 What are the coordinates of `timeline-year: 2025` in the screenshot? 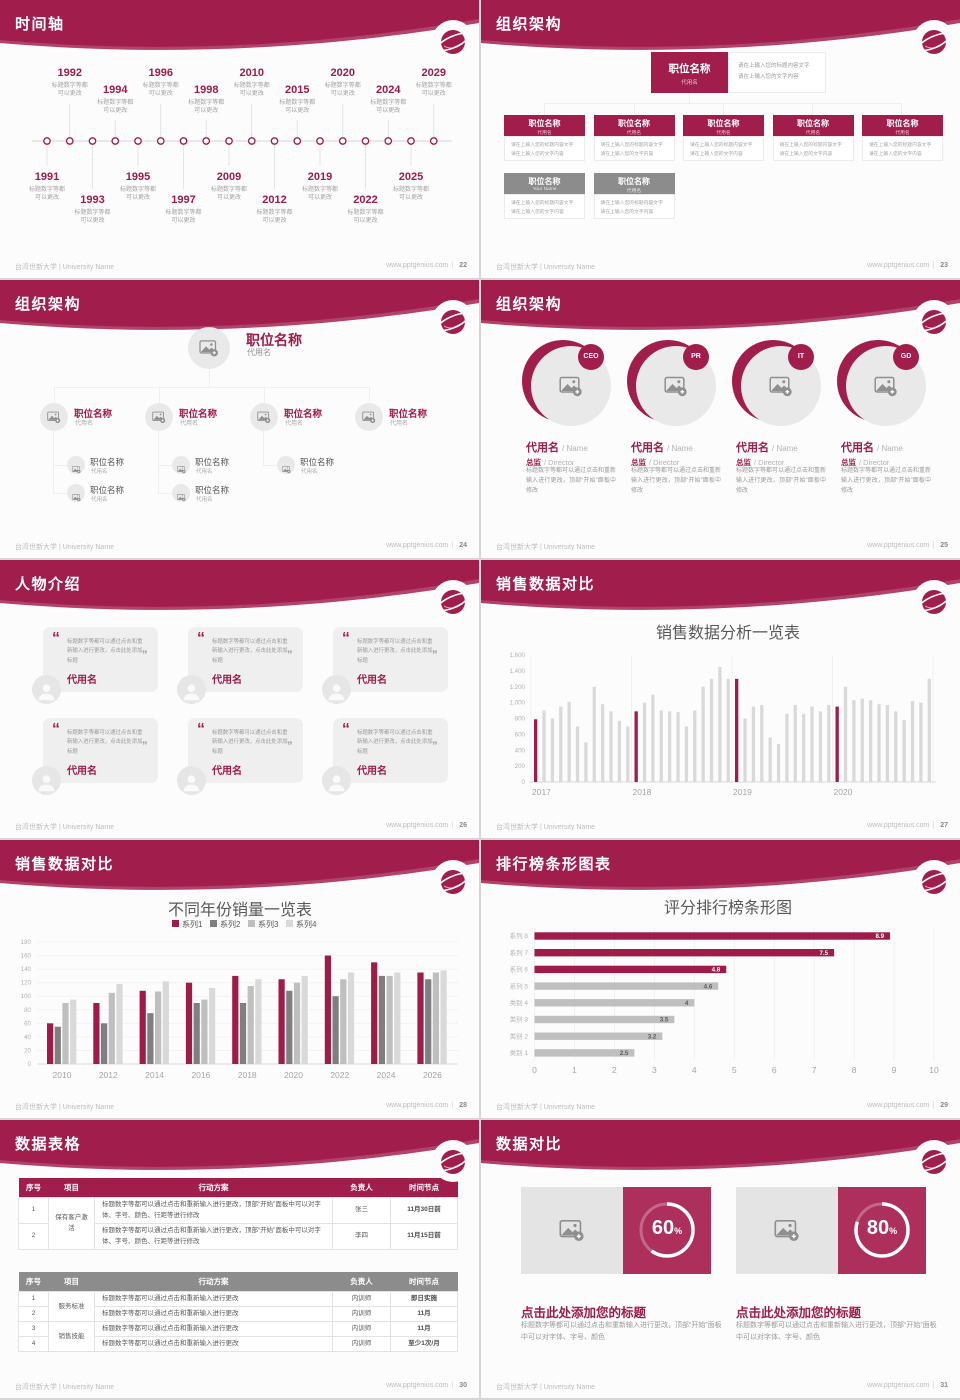 It's located at (411, 177).